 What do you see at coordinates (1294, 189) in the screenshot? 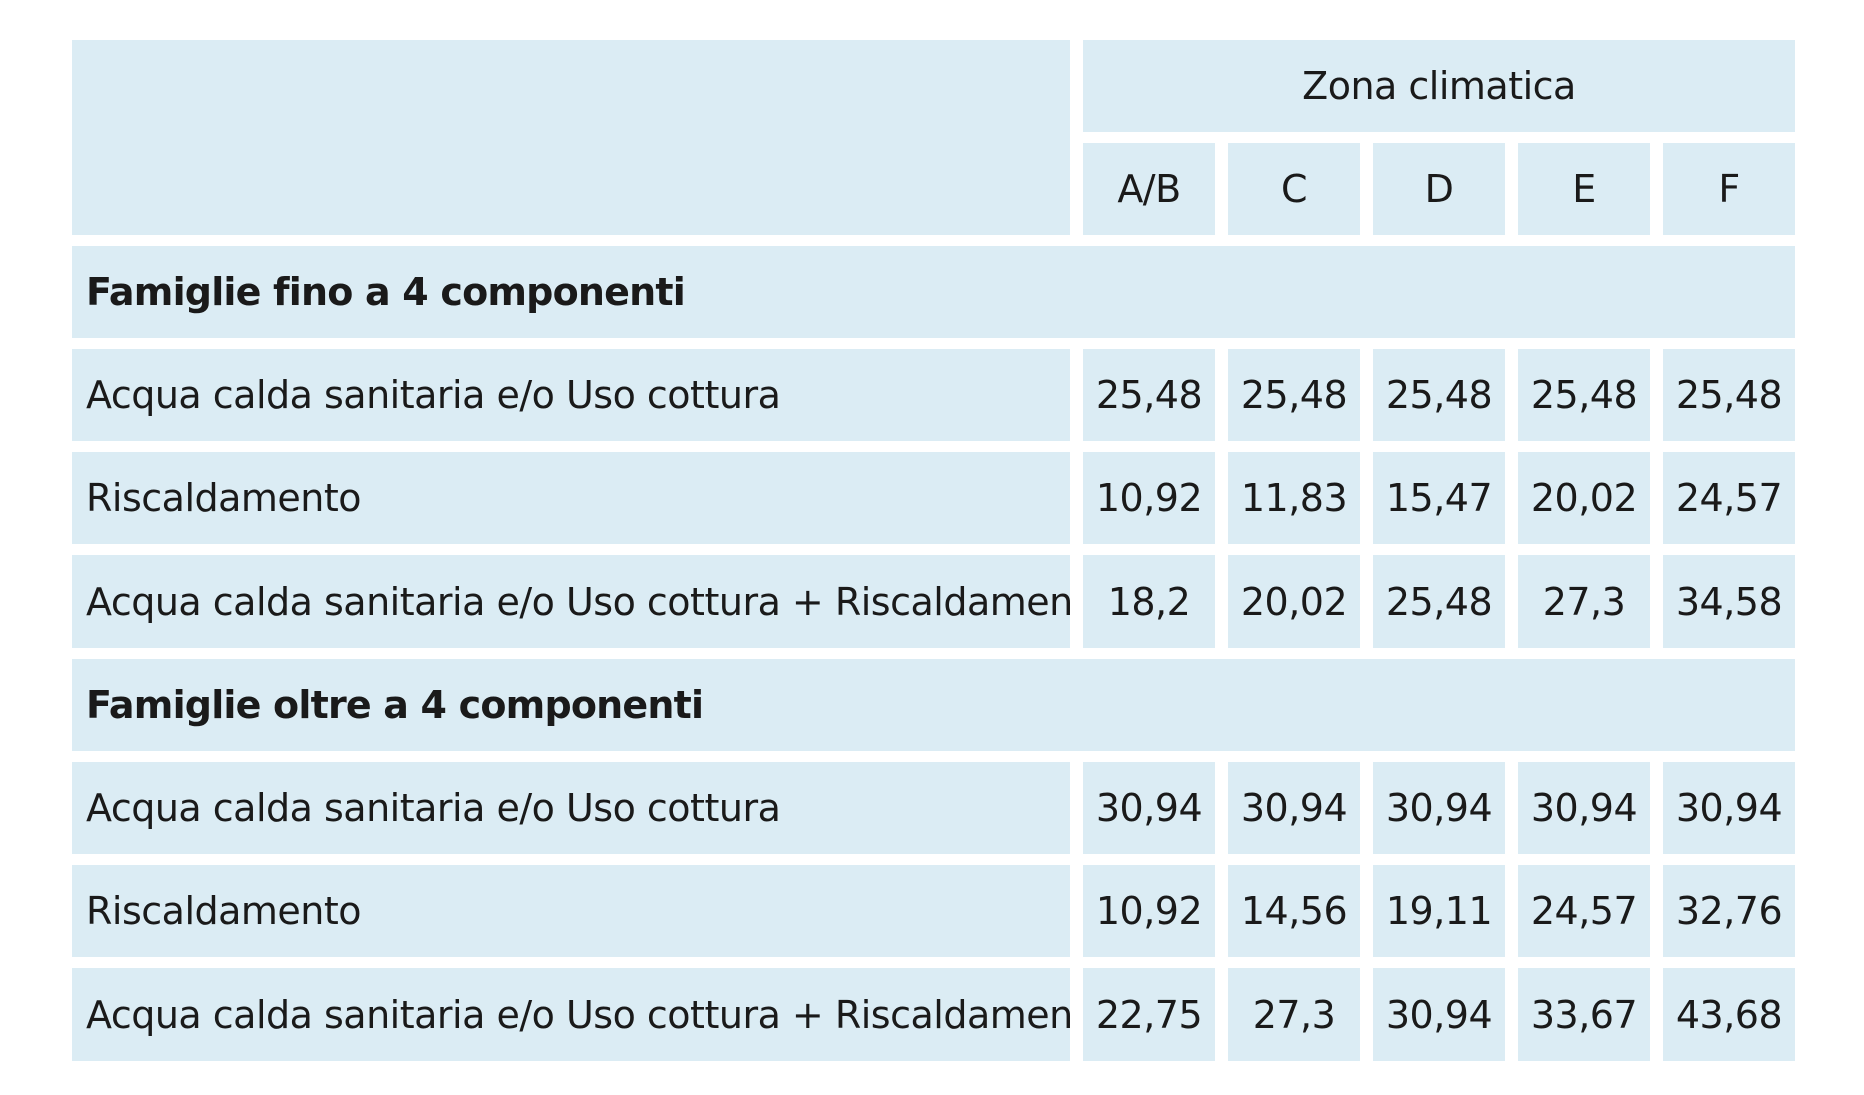
I see `header-zone-c: C` at bounding box center [1294, 189].